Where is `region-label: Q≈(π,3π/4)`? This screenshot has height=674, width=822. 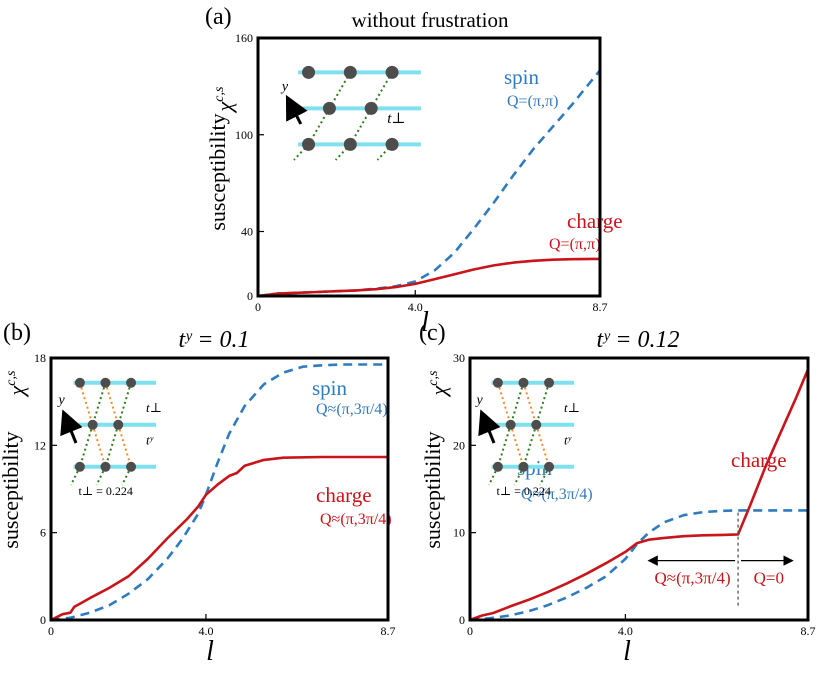
region-label: Q≈(π,3π/4) is located at coordinates (693, 577).